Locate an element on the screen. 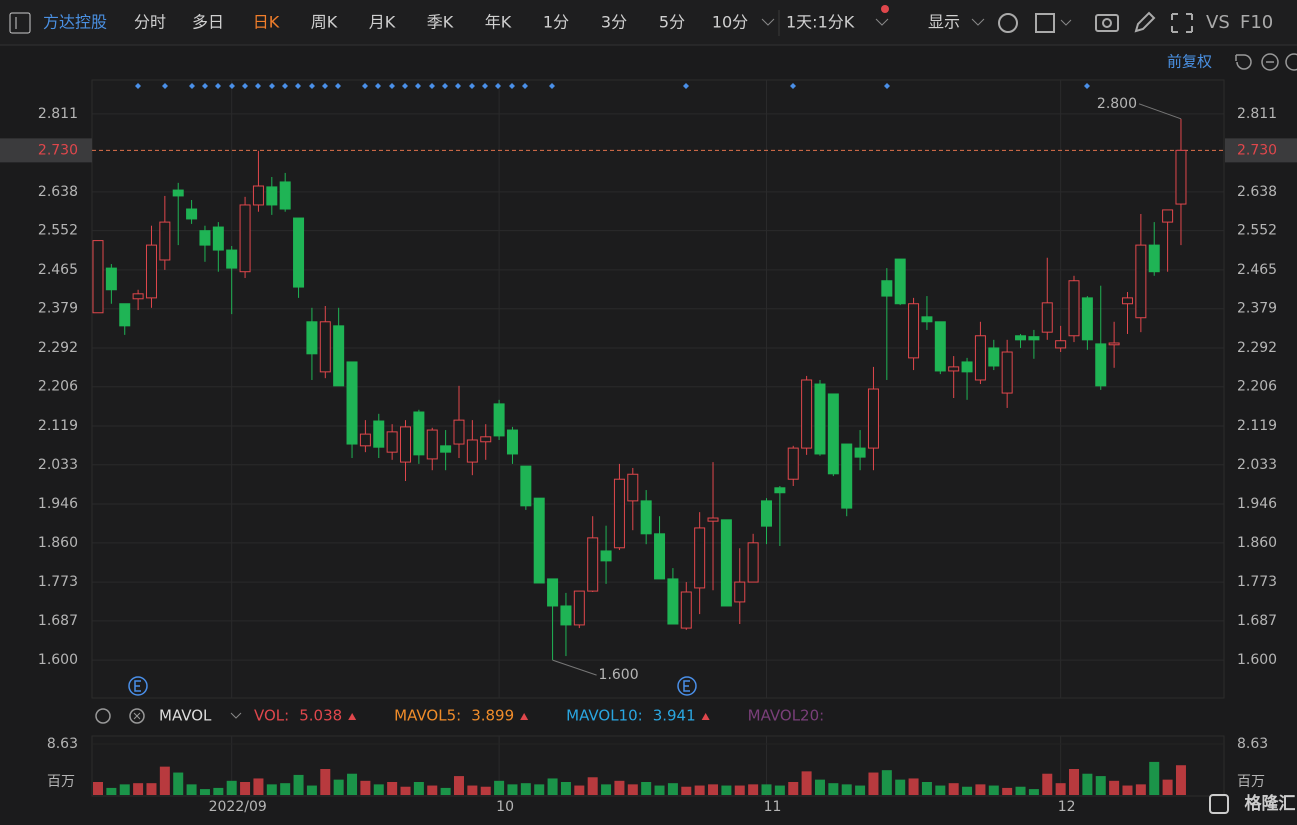 Image resolution: width=1297 pixels, height=825 pixels. period-tab: 周K is located at coordinates (324, 22).